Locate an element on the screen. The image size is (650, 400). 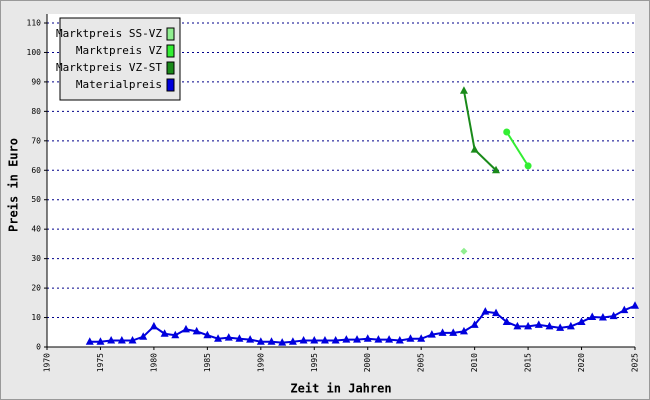
y-tick-label: 10 is located at coordinates (36, 317).